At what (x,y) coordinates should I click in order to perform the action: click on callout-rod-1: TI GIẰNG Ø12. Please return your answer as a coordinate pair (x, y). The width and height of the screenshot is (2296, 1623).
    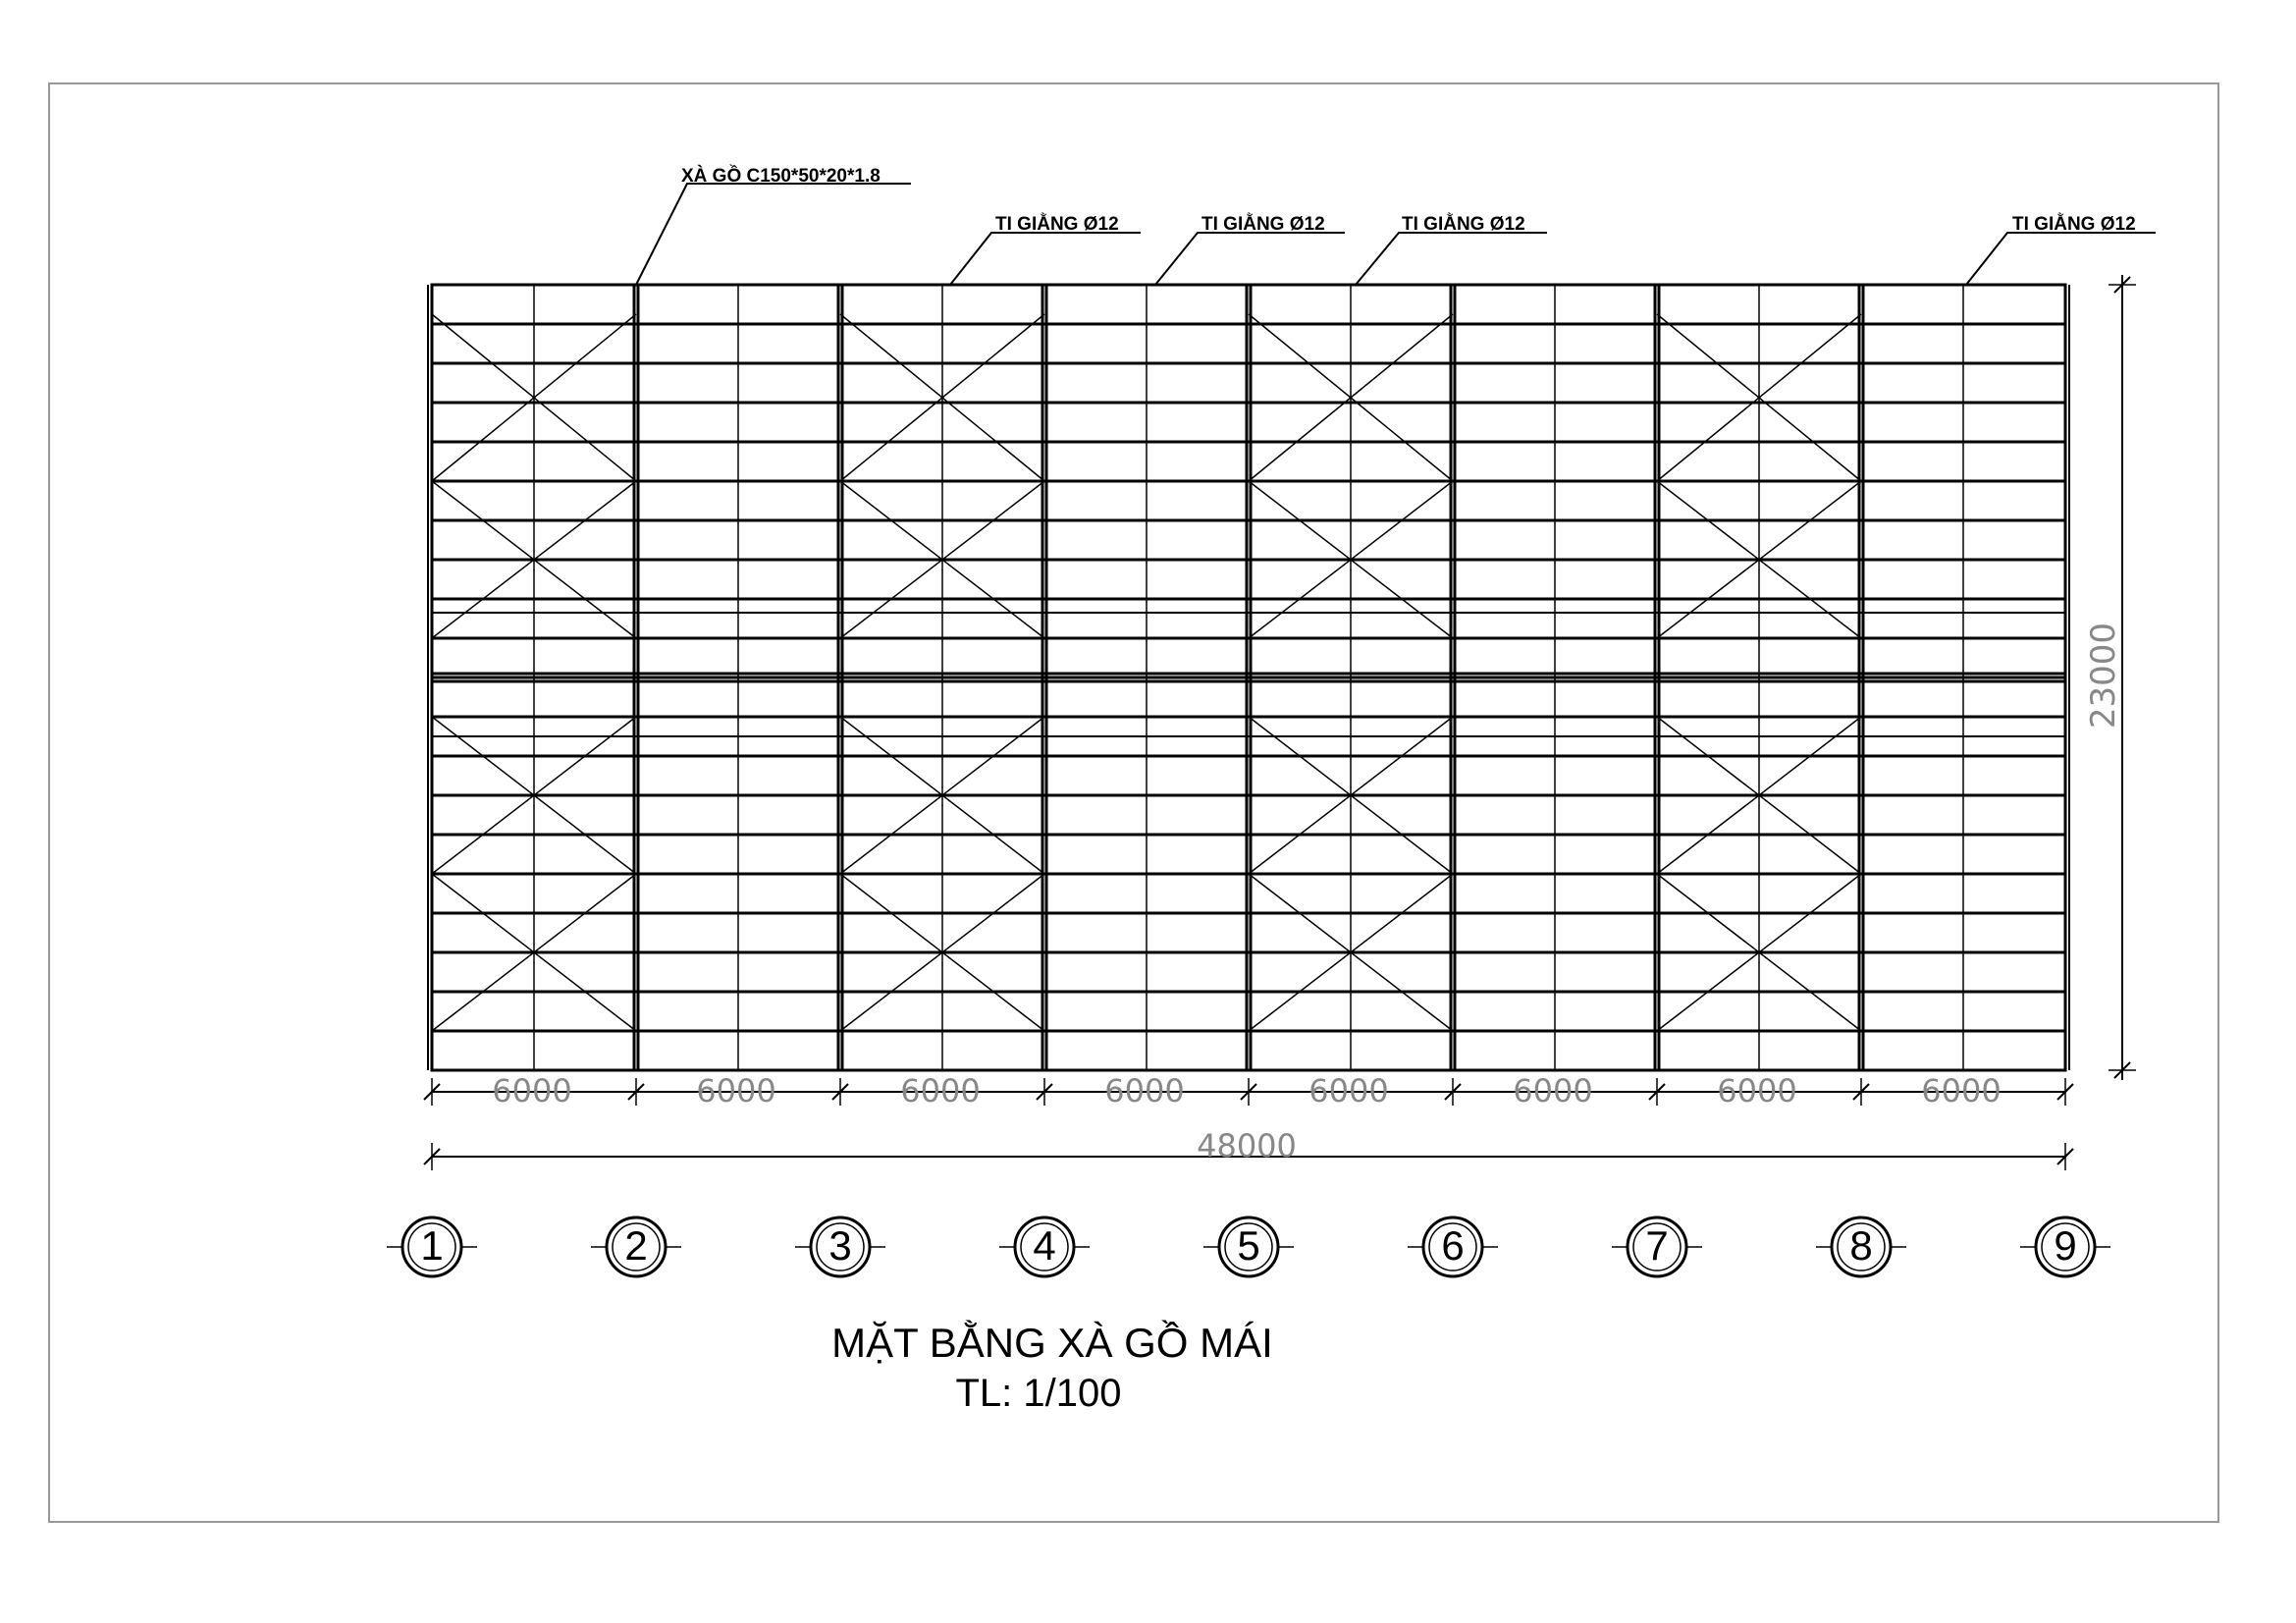
    Looking at the image, I should click on (1057, 224).